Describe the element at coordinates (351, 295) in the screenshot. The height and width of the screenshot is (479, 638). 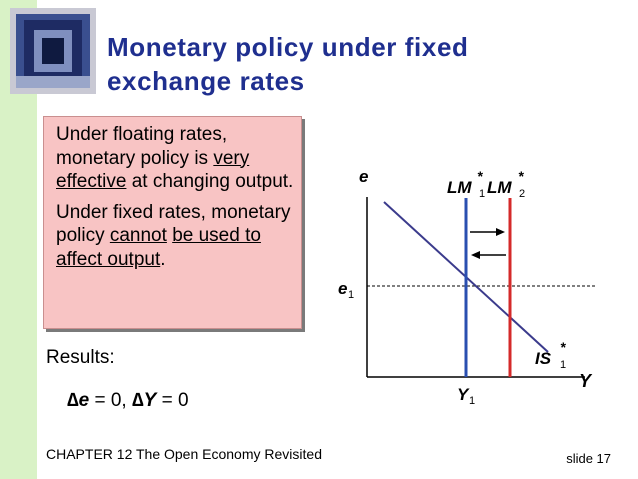
I see `e1-subscript: 1` at that location.